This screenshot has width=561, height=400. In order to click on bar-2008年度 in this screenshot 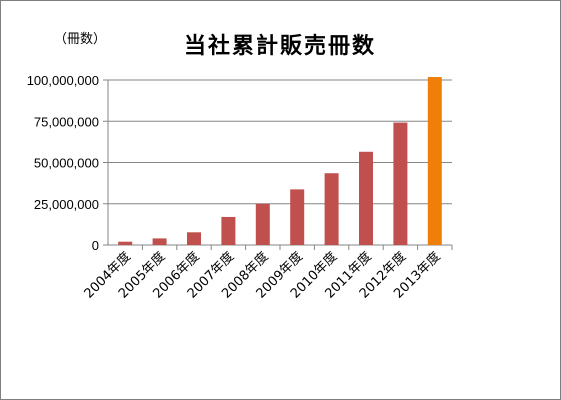, I will do `click(262, 224)`.